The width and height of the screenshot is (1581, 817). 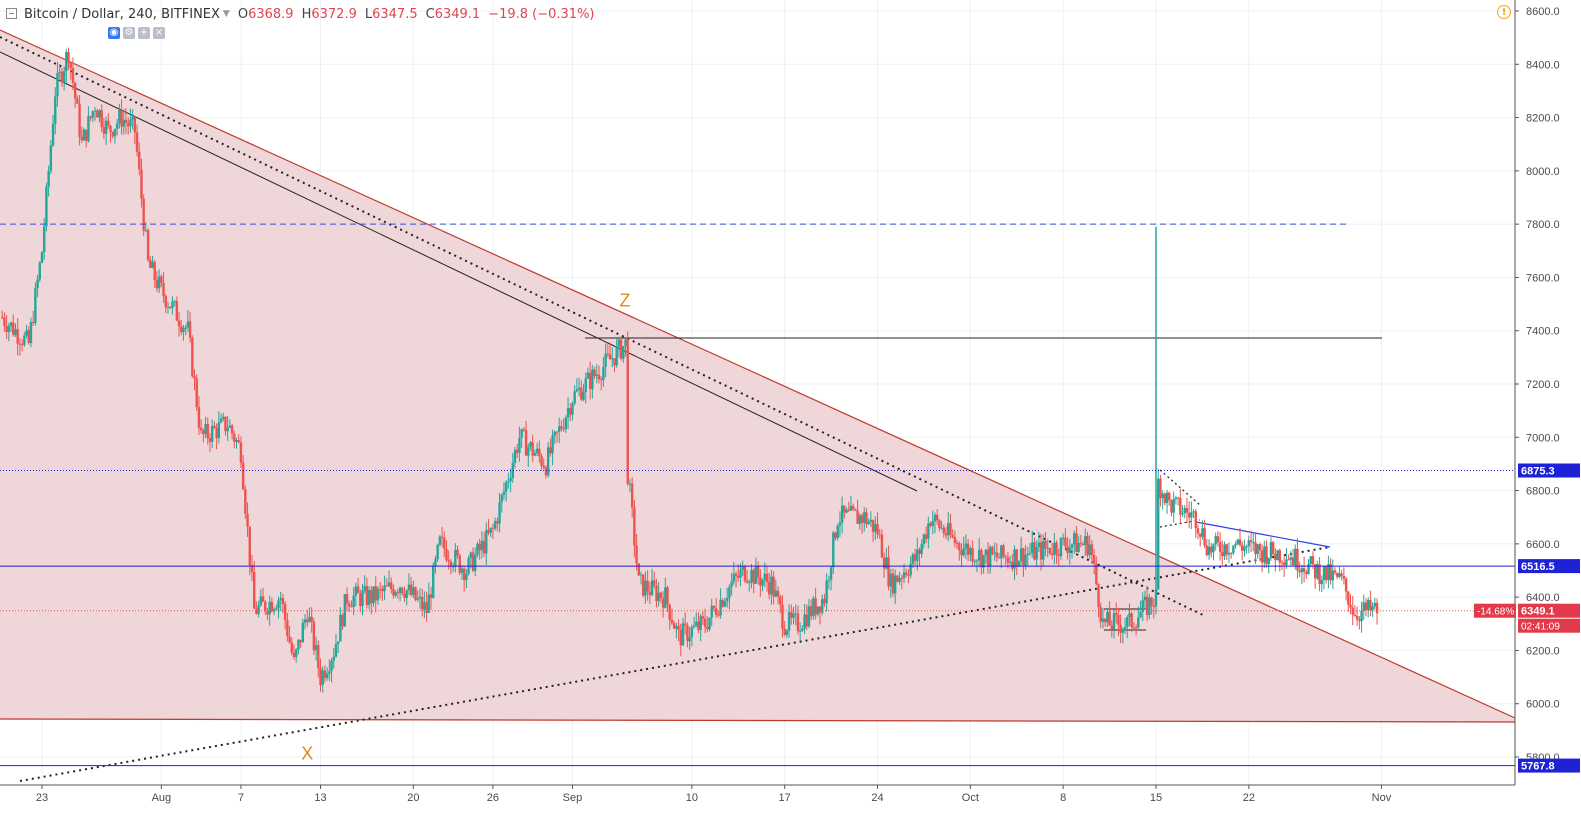 What do you see at coordinates (625, 301) in the screenshot?
I see `annotation-label: Z` at bounding box center [625, 301].